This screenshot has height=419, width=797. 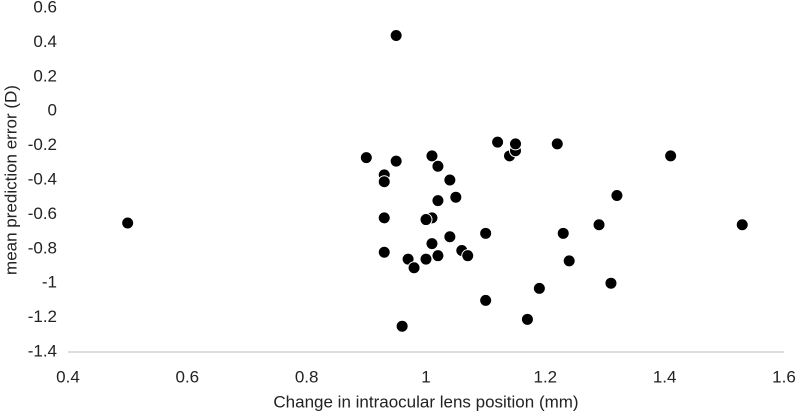 What do you see at coordinates (665, 376) in the screenshot?
I see `x-tick-label: 1.4` at bounding box center [665, 376].